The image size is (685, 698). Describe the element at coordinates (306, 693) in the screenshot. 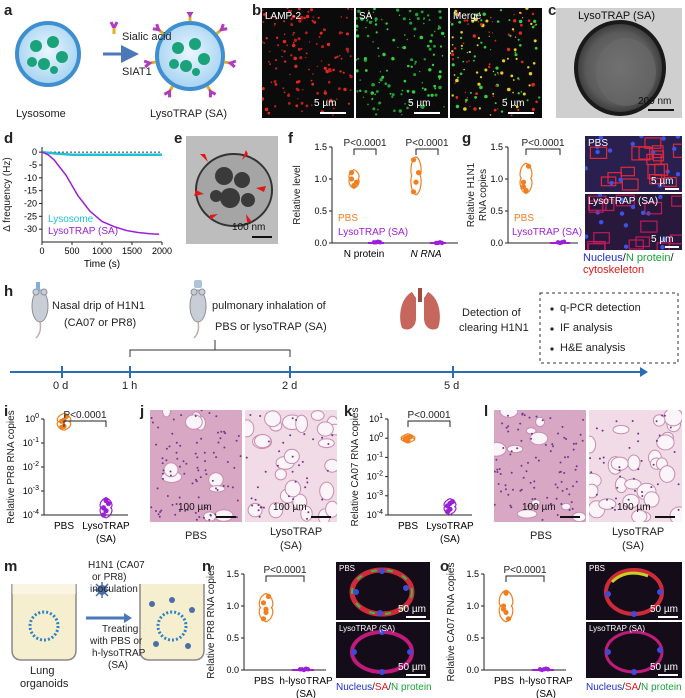

I see `x-tick-label: (SA)` at that location.